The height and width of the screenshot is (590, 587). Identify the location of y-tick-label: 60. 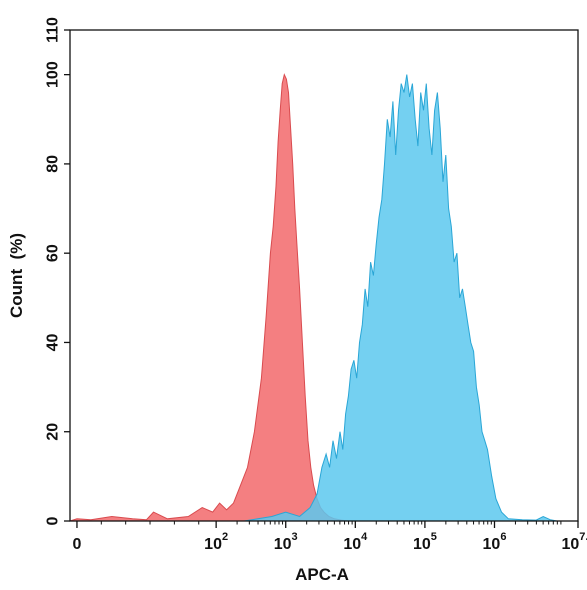
(53, 253).